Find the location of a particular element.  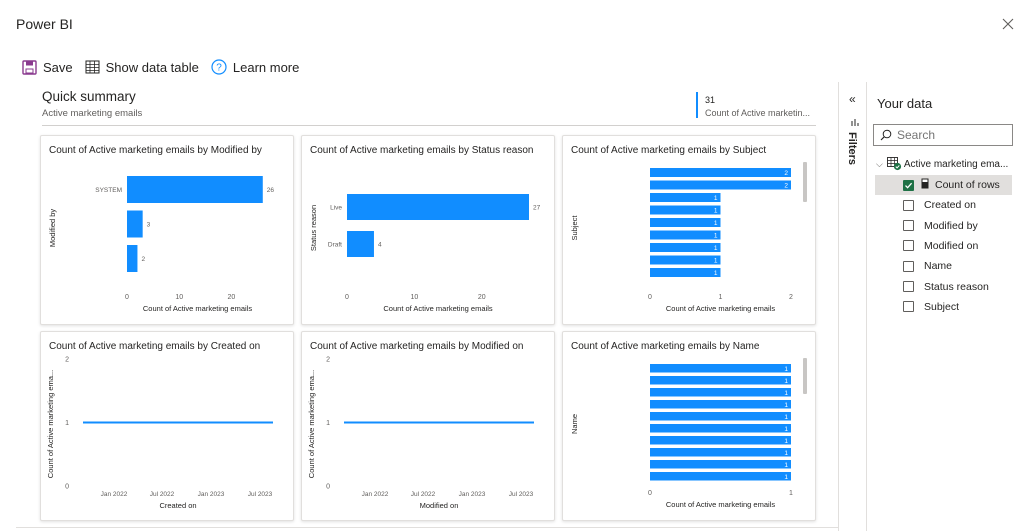

field-item: Count of rows is located at coordinates (943, 185).